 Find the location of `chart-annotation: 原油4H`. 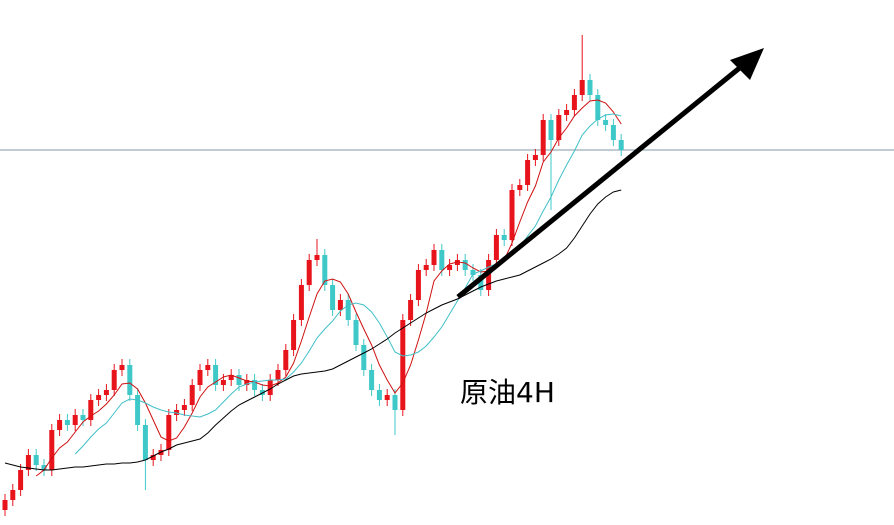

chart-annotation: 原油4H is located at coordinates (507, 392).